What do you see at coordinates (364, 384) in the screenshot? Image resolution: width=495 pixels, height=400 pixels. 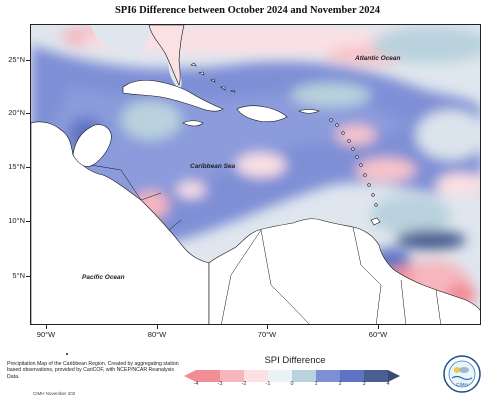 I see `legend-tick: 3` at bounding box center [364, 384].